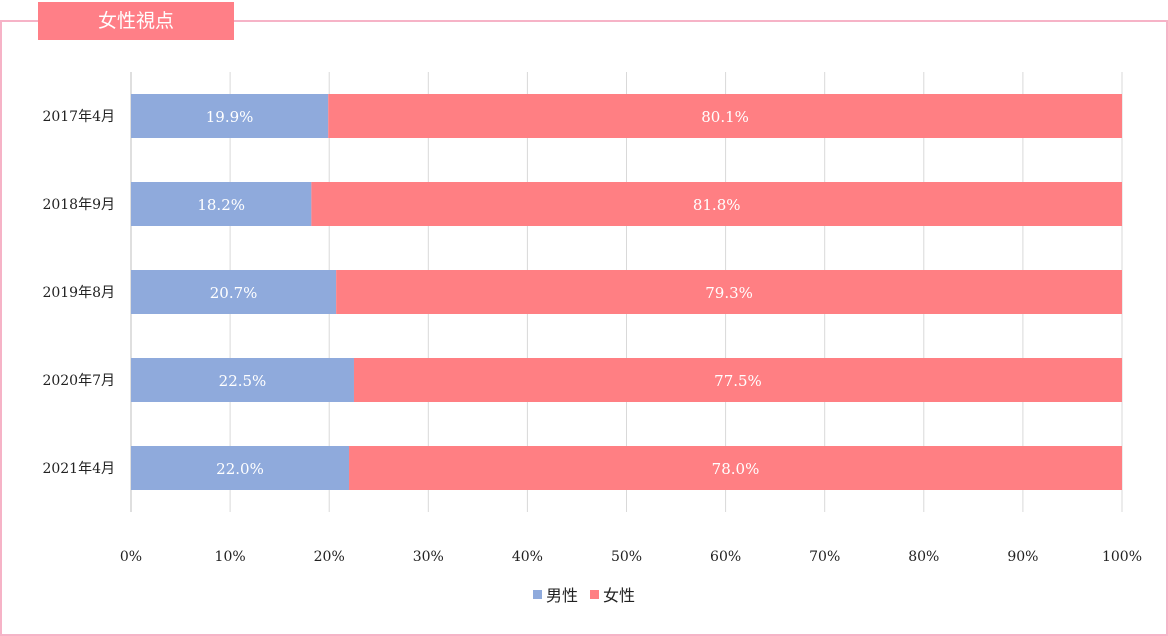 The image size is (1168, 636). I want to click on data-label-male: 19.9%, so click(230, 117).